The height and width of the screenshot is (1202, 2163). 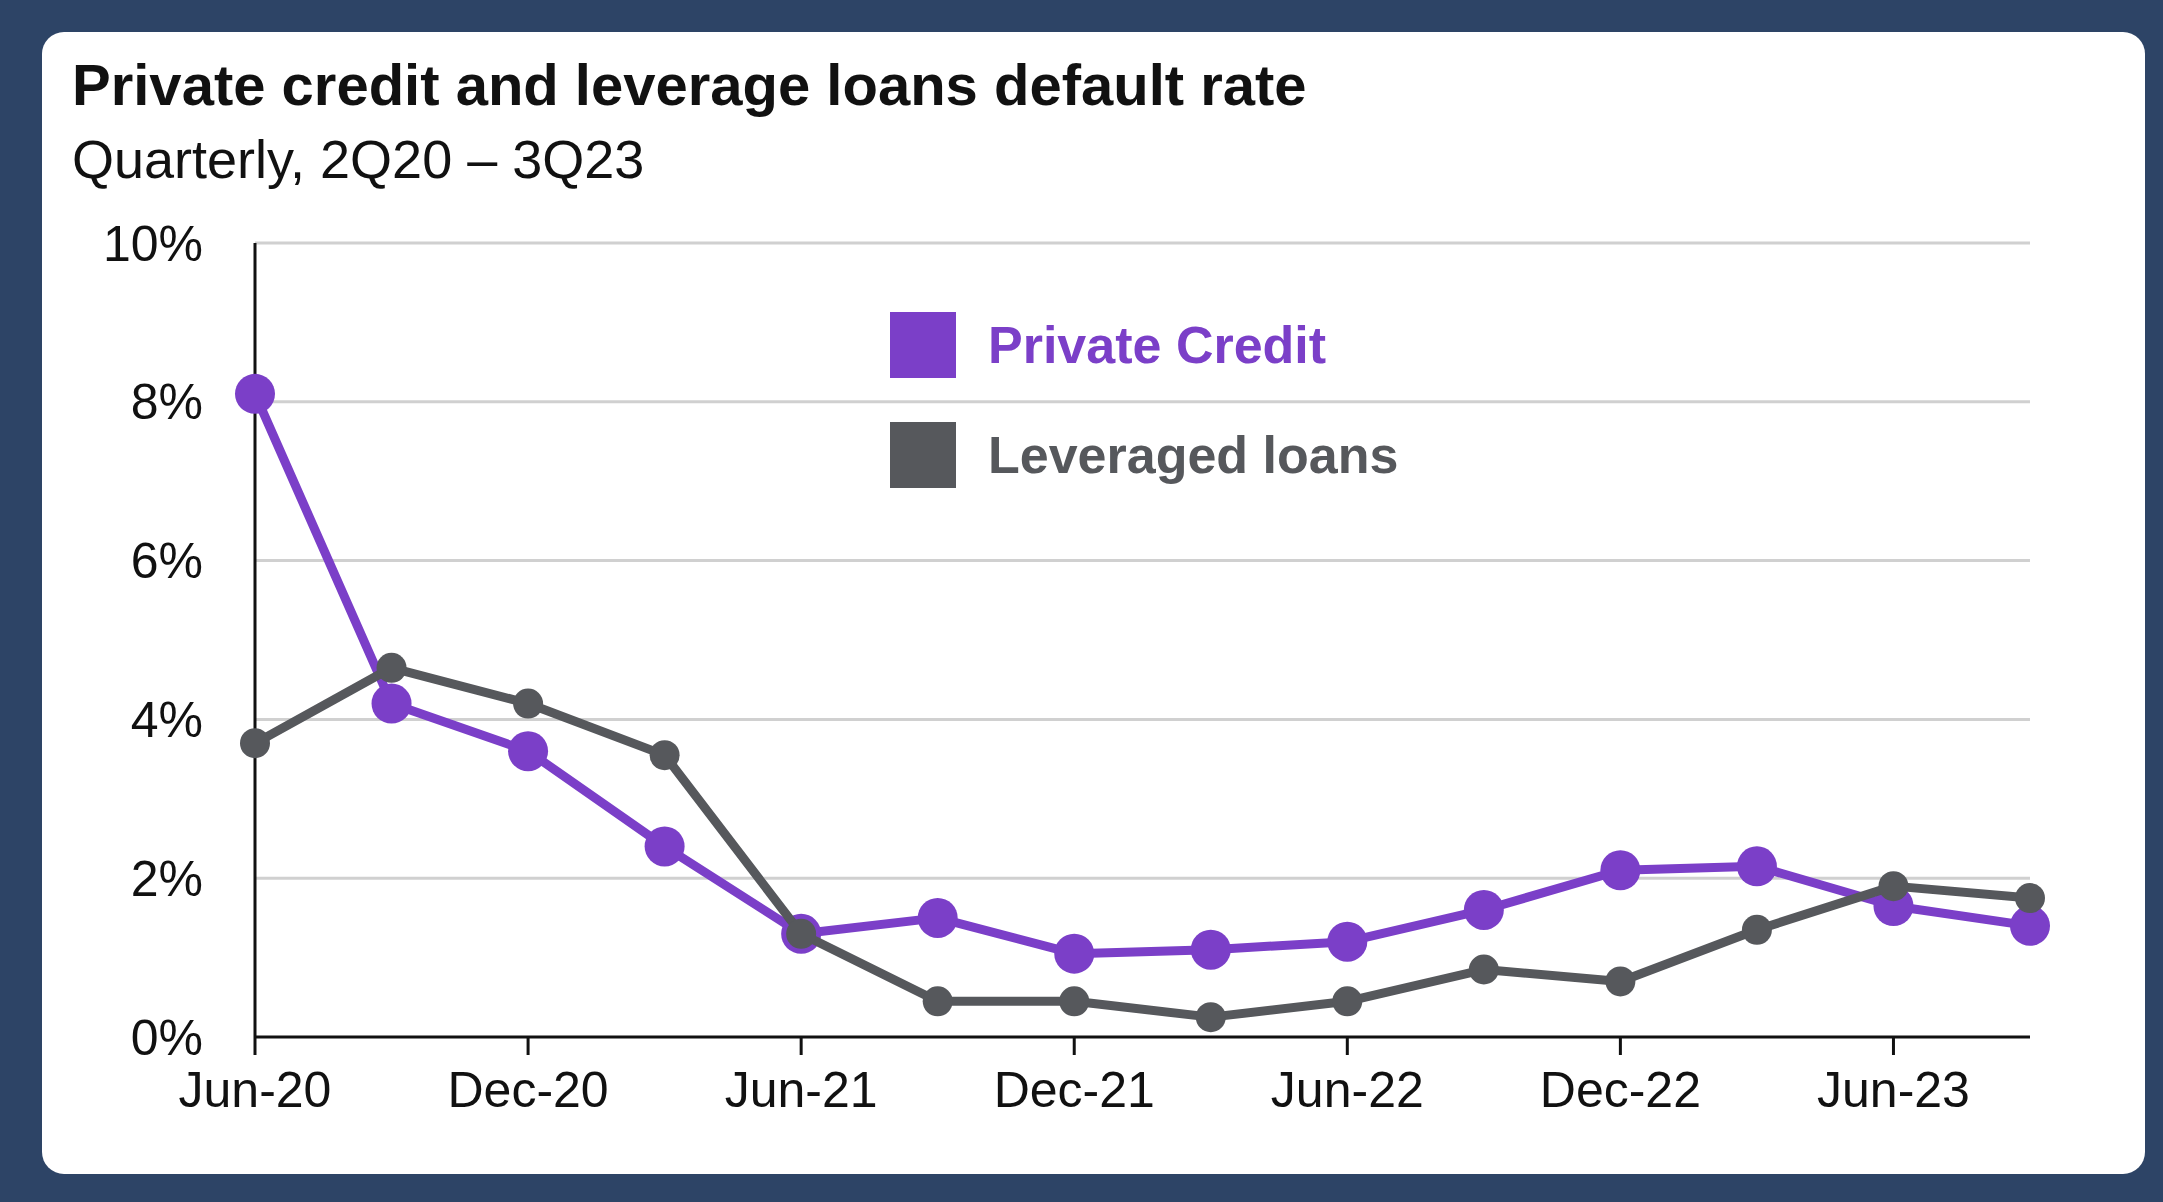 What do you see at coordinates (358, 159) in the screenshot?
I see `chart-subtitle: Quarterly, 2Q20 – 3Q23` at bounding box center [358, 159].